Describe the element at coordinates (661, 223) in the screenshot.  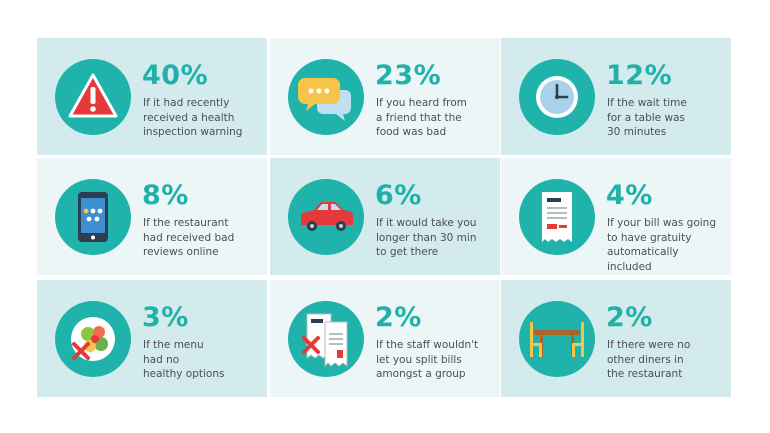
I see `description-line: If your bill was going` at that location.